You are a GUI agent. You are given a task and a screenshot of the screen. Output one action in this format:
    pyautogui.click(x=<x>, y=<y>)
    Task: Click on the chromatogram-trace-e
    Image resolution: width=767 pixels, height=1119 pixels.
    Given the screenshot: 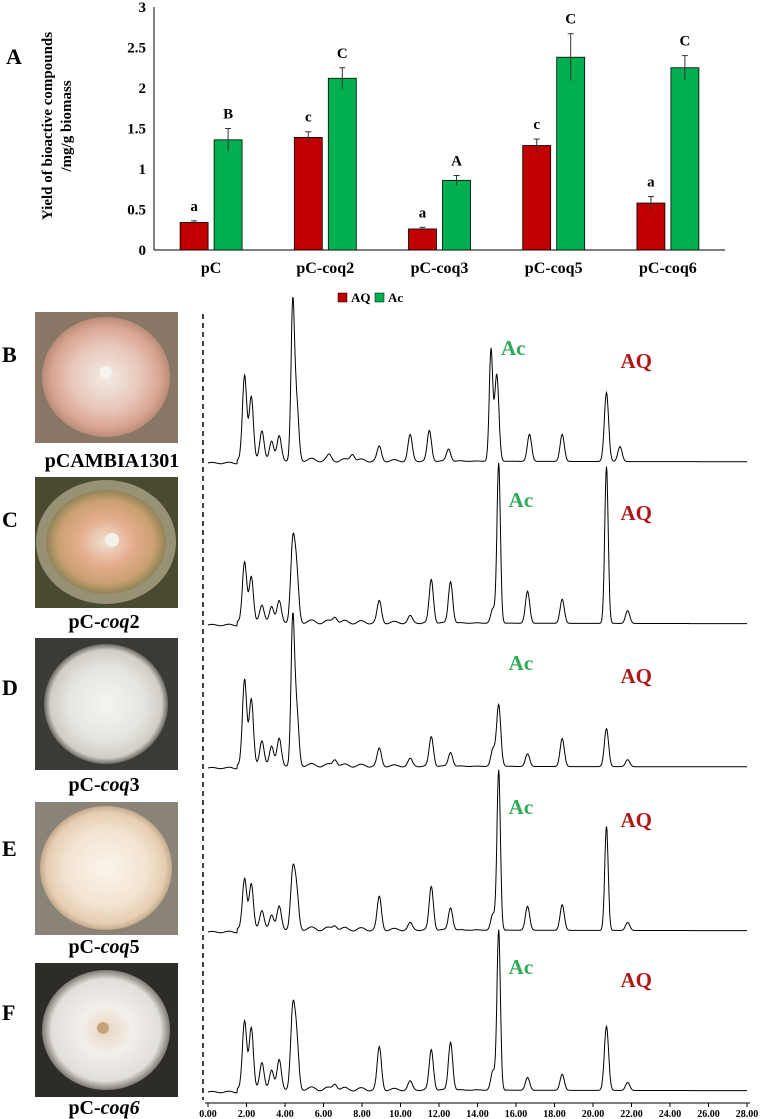 What is the action you would take?
    pyautogui.click(x=477, y=851)
    